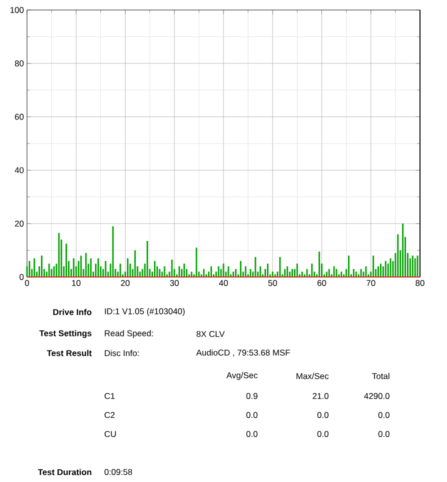  Describe the element at coordinates (223, 283) in the screenshot. I see `x-tick-label: 40` at that location.